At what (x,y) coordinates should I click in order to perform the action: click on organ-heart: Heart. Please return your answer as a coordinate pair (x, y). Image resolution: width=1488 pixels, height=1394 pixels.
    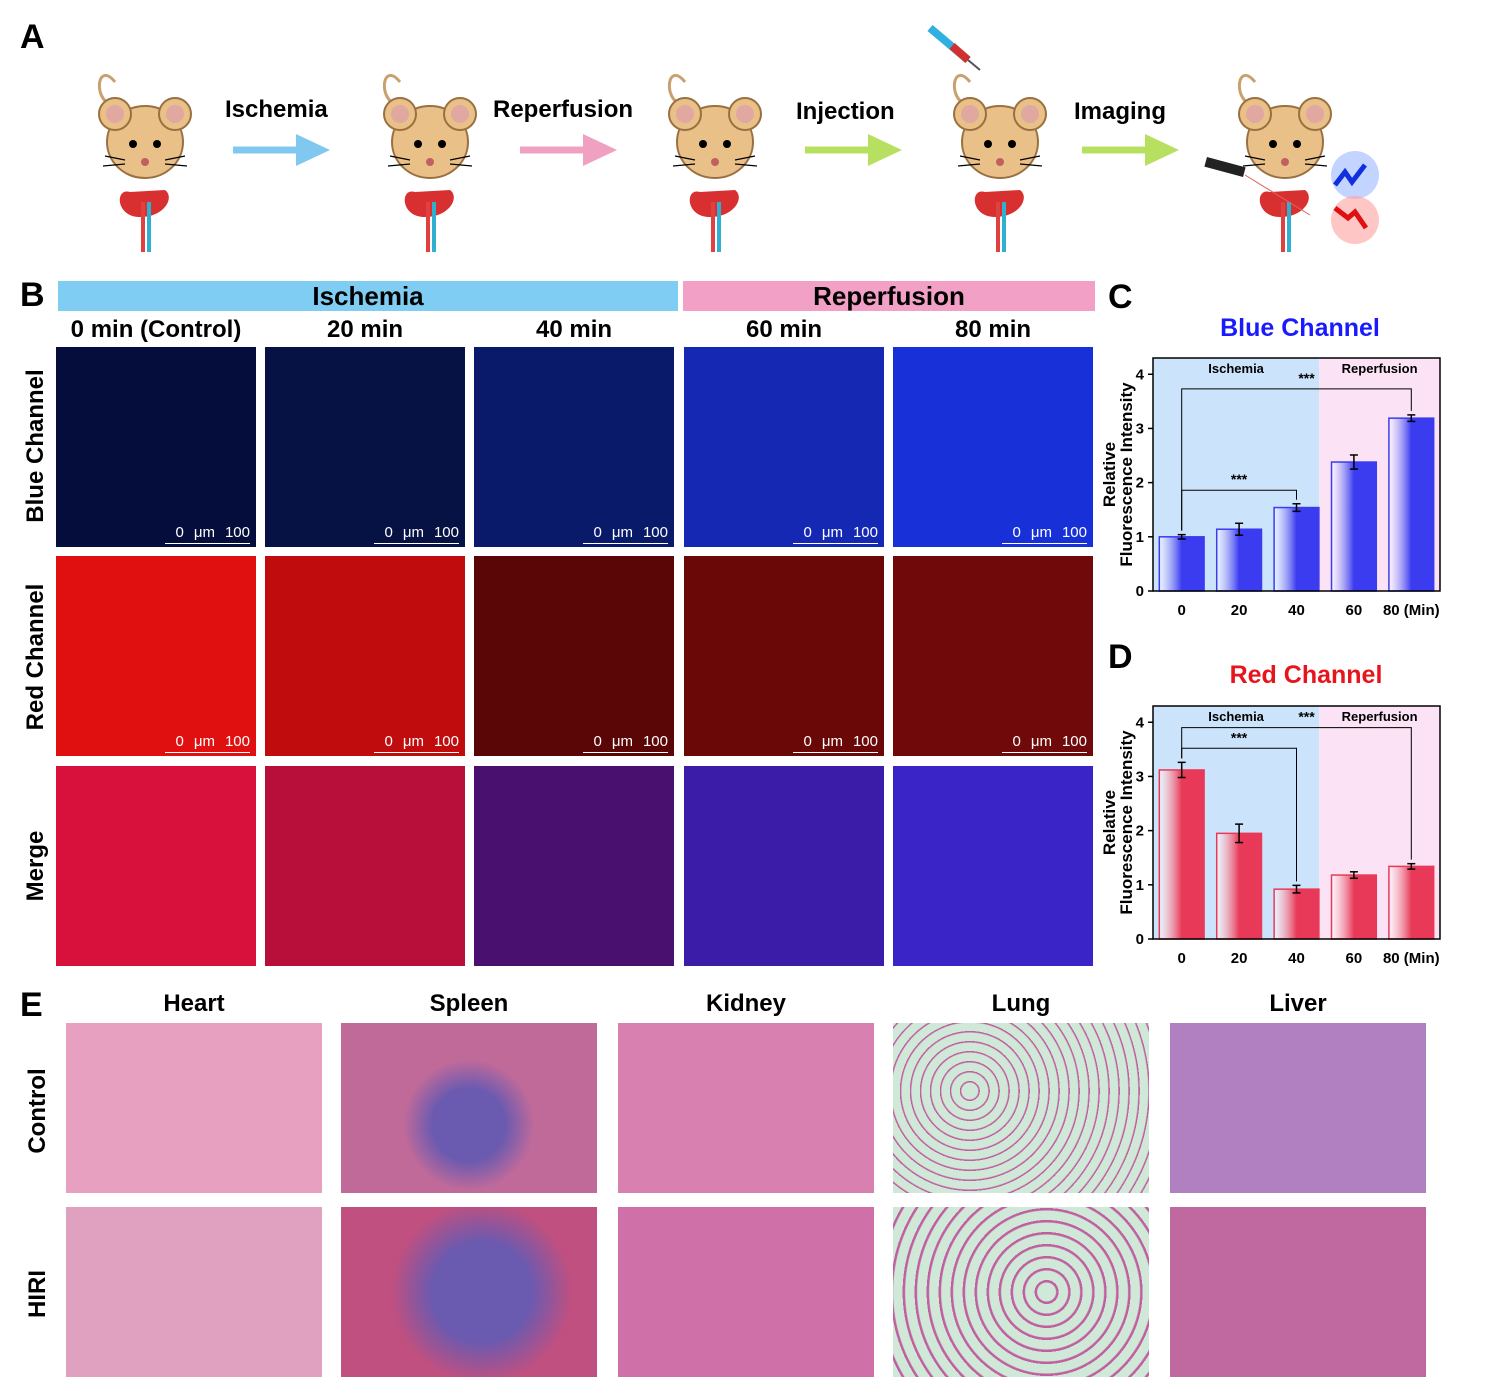
    Looking at the image, I should click on (194, 1003).